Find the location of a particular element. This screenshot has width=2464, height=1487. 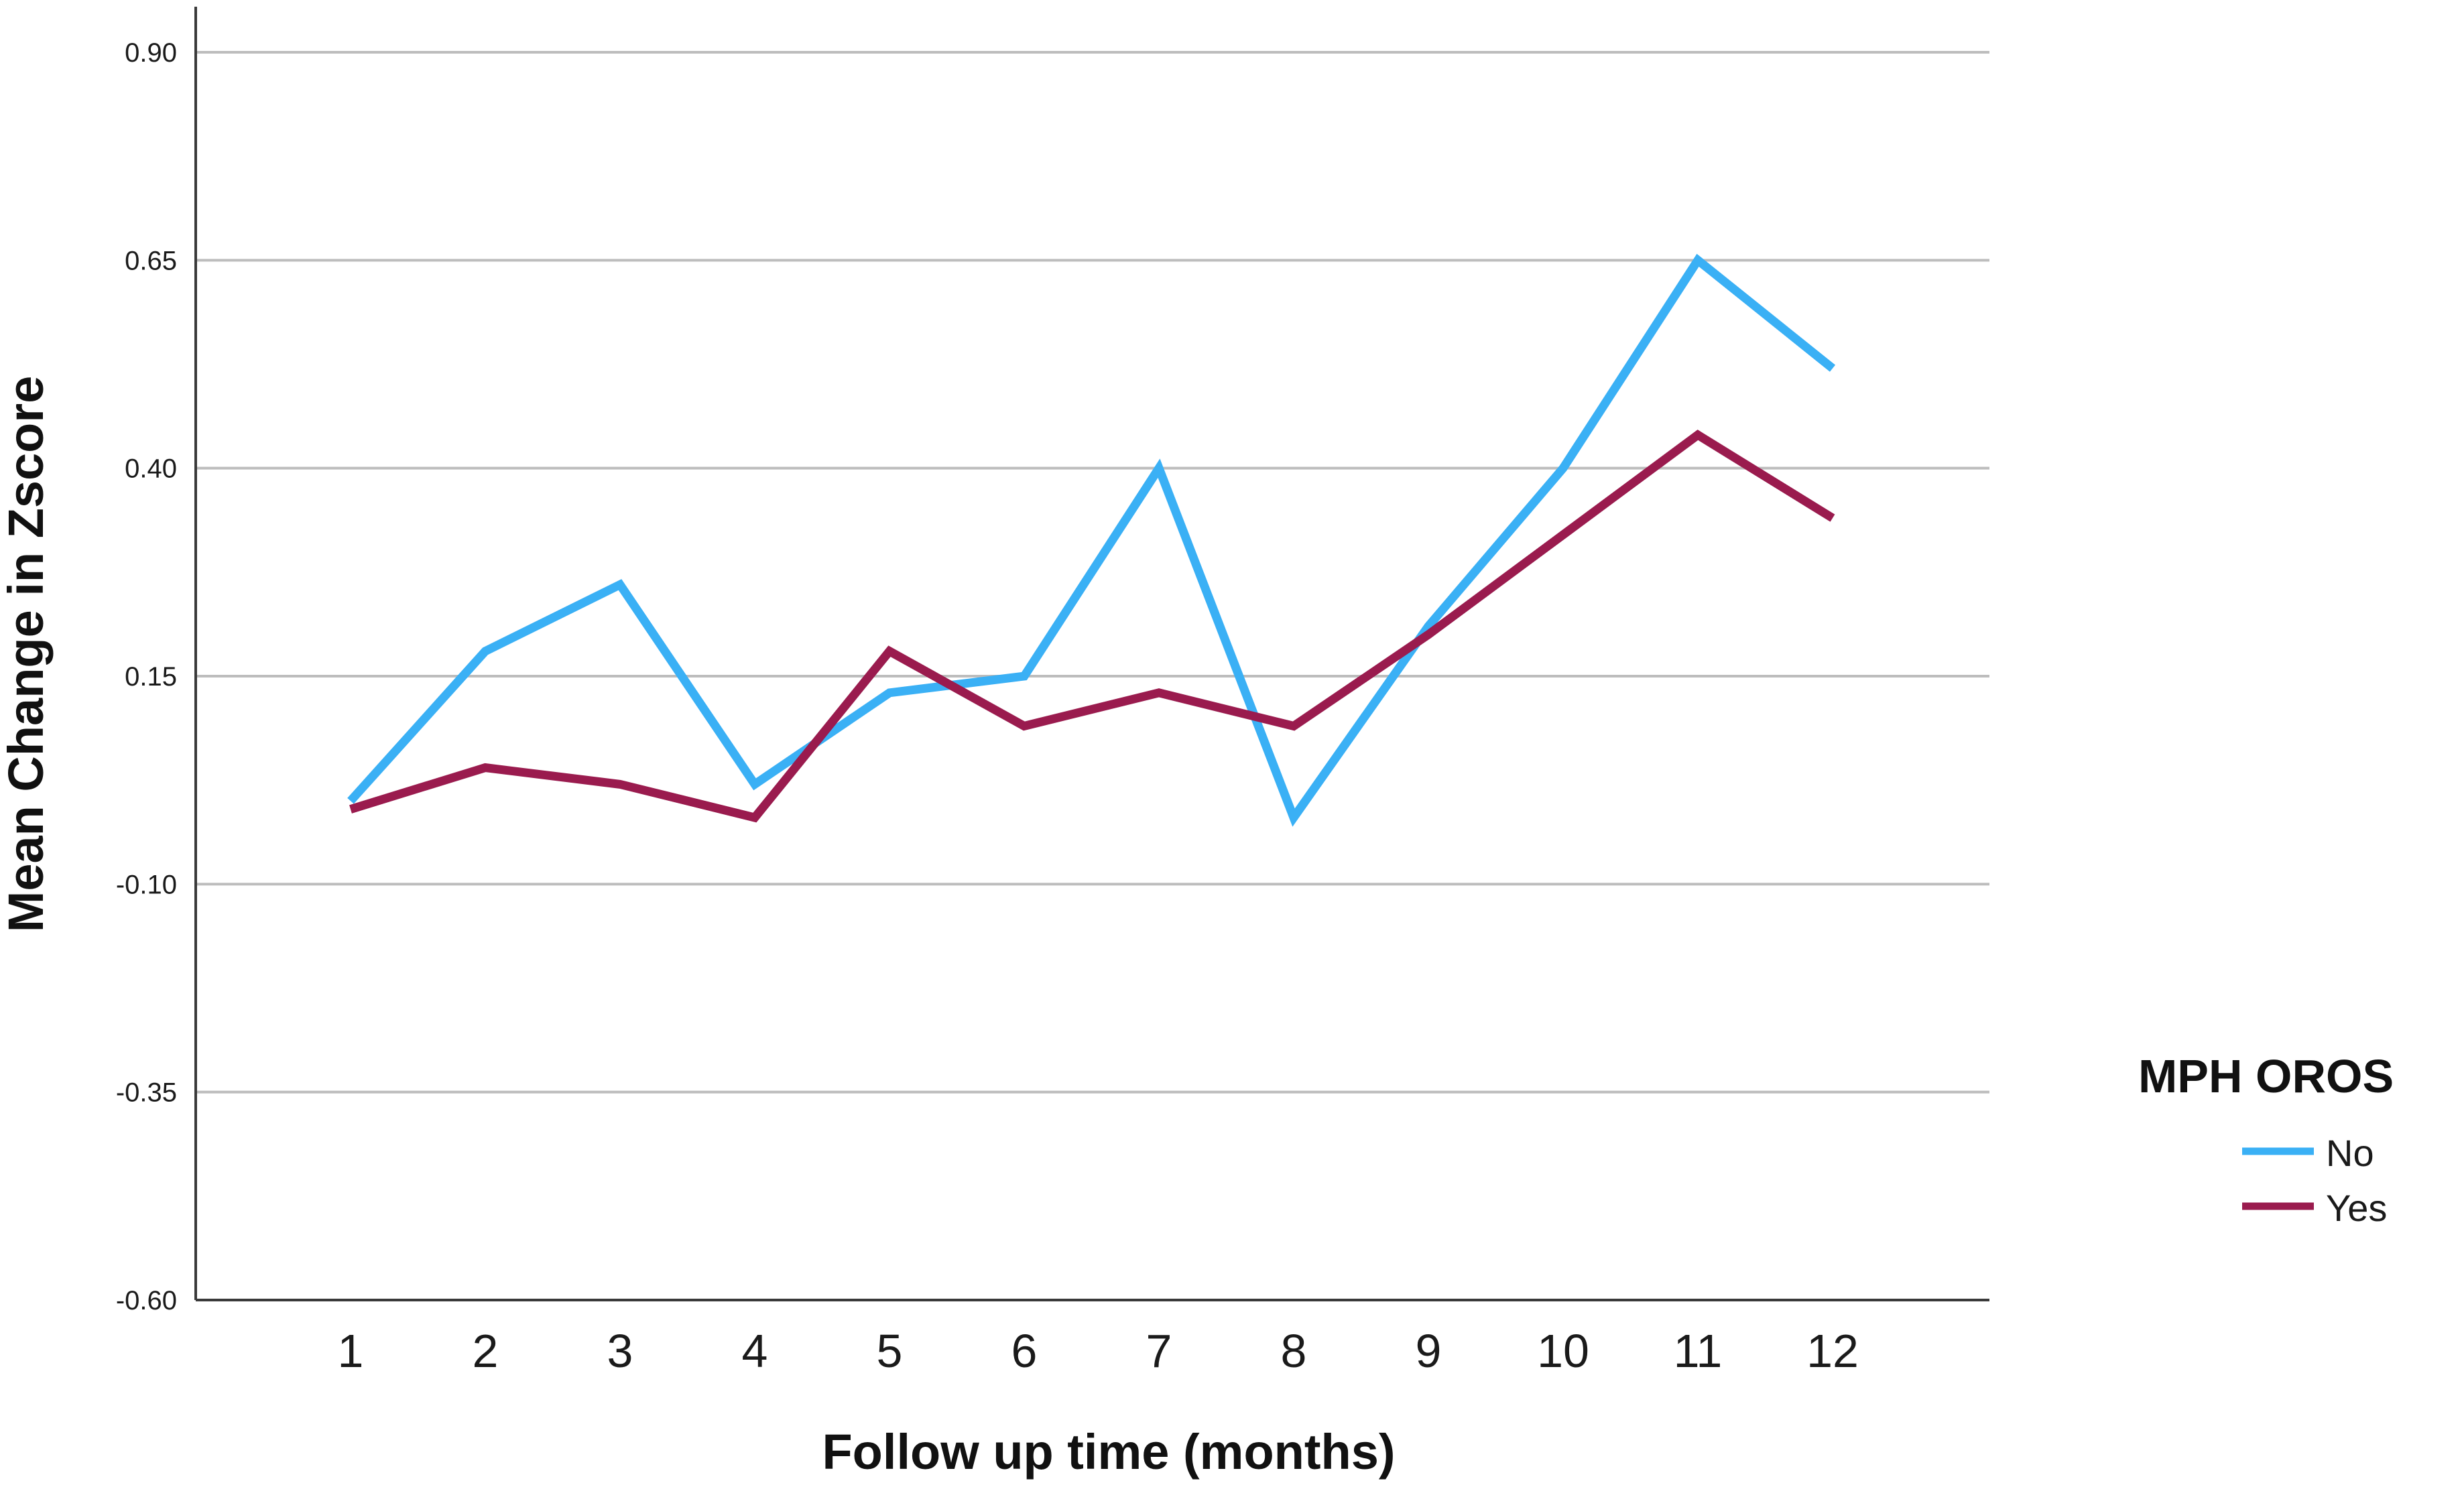

y-tick-label: -0.35 is located at coordinates (146, 1093).